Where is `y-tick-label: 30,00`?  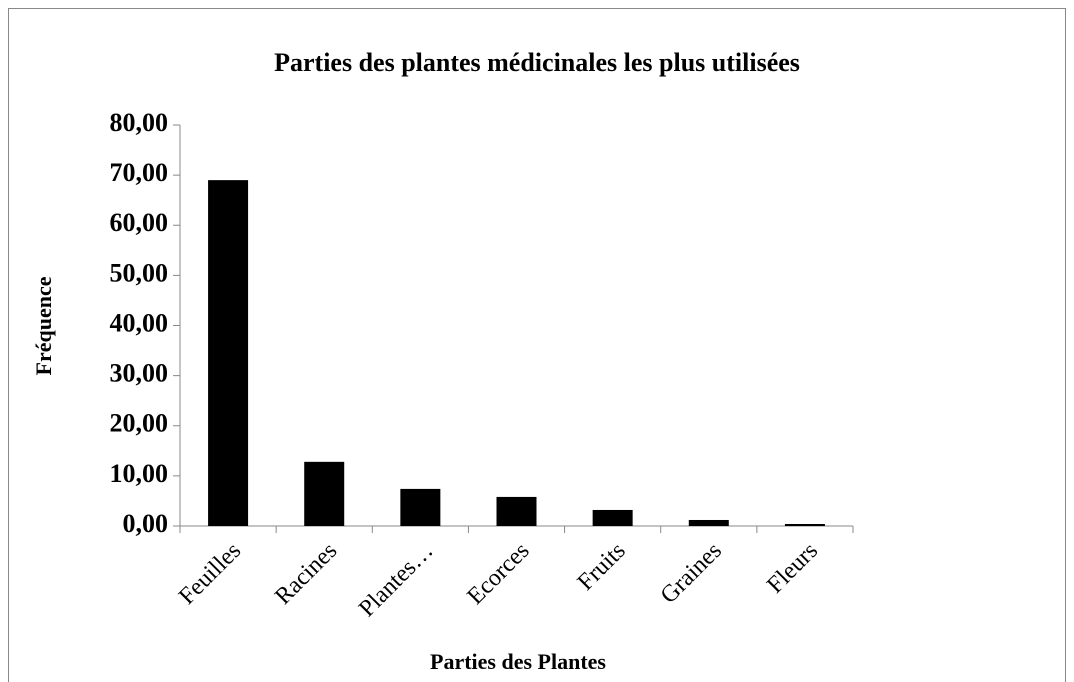
y-tick-label: 30,00 is located at coordinates (139, 373).